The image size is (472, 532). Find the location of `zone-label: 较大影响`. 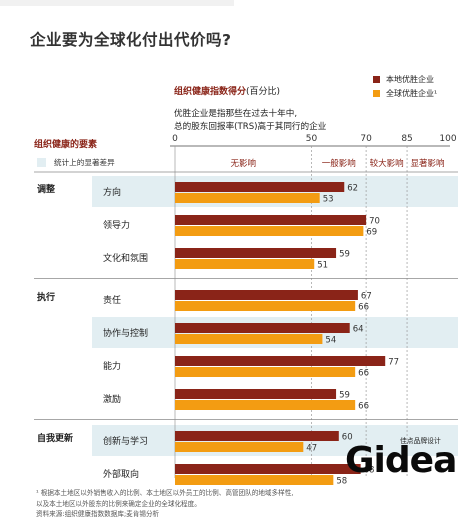

zone-label: 较大影响 is located at coordinates (387, 163).